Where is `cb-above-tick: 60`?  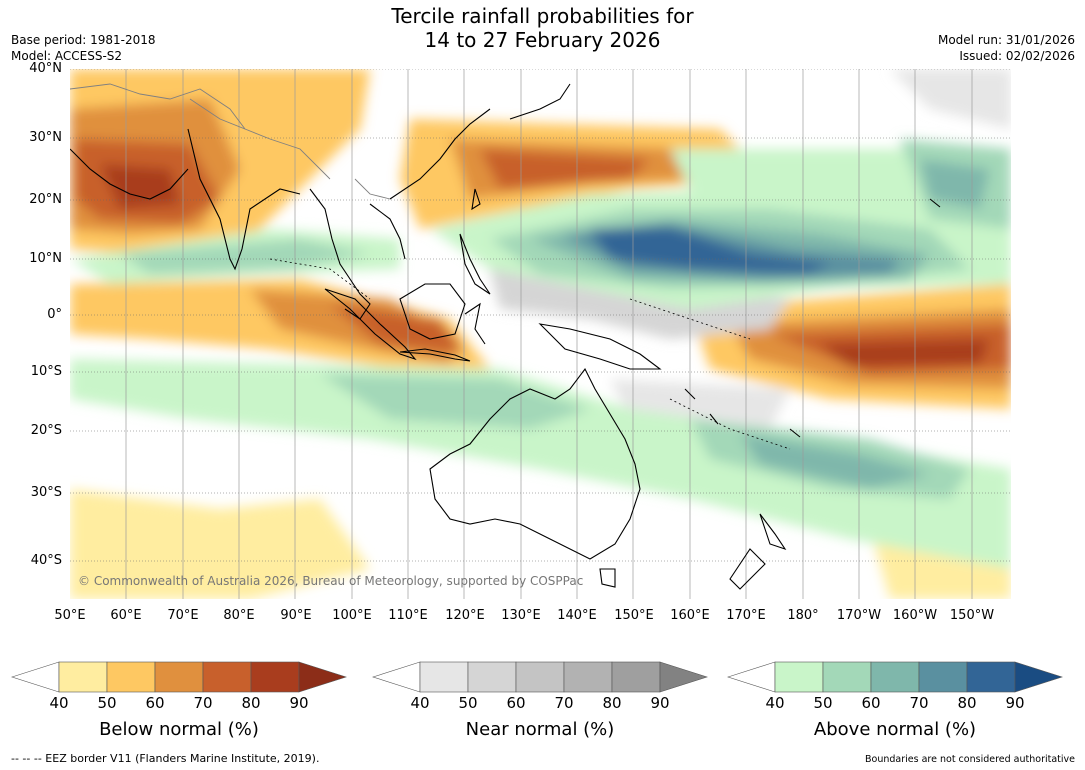
cb-above-tick: 60 is located at coordinates (871, 703).